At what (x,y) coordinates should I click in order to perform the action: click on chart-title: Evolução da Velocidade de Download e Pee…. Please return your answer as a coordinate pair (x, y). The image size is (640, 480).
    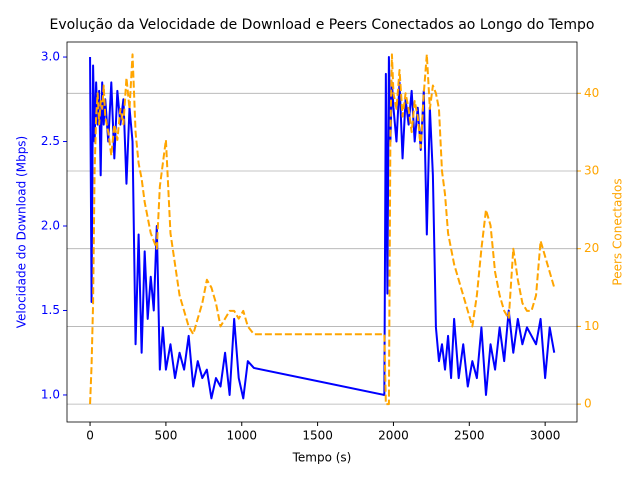
    Looking at the image, I should click on (321, 25).